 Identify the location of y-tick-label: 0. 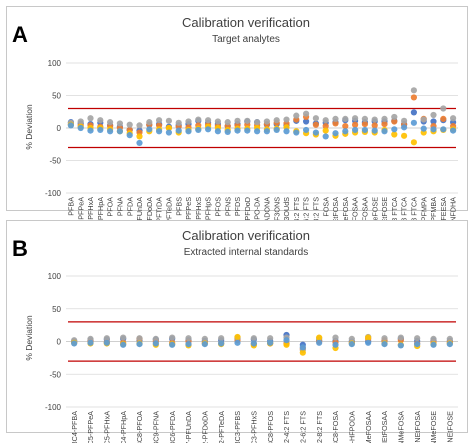
(59, 342).